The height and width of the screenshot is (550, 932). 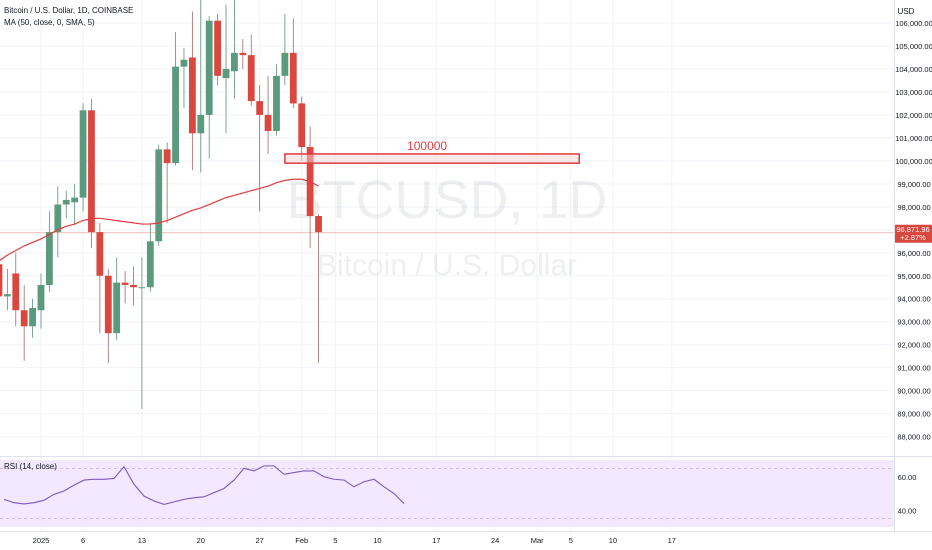 What do you see at coordinates (142, 540) in the screenshot?
I see `time-tick-label: 13` at bounding box center [142, 540].